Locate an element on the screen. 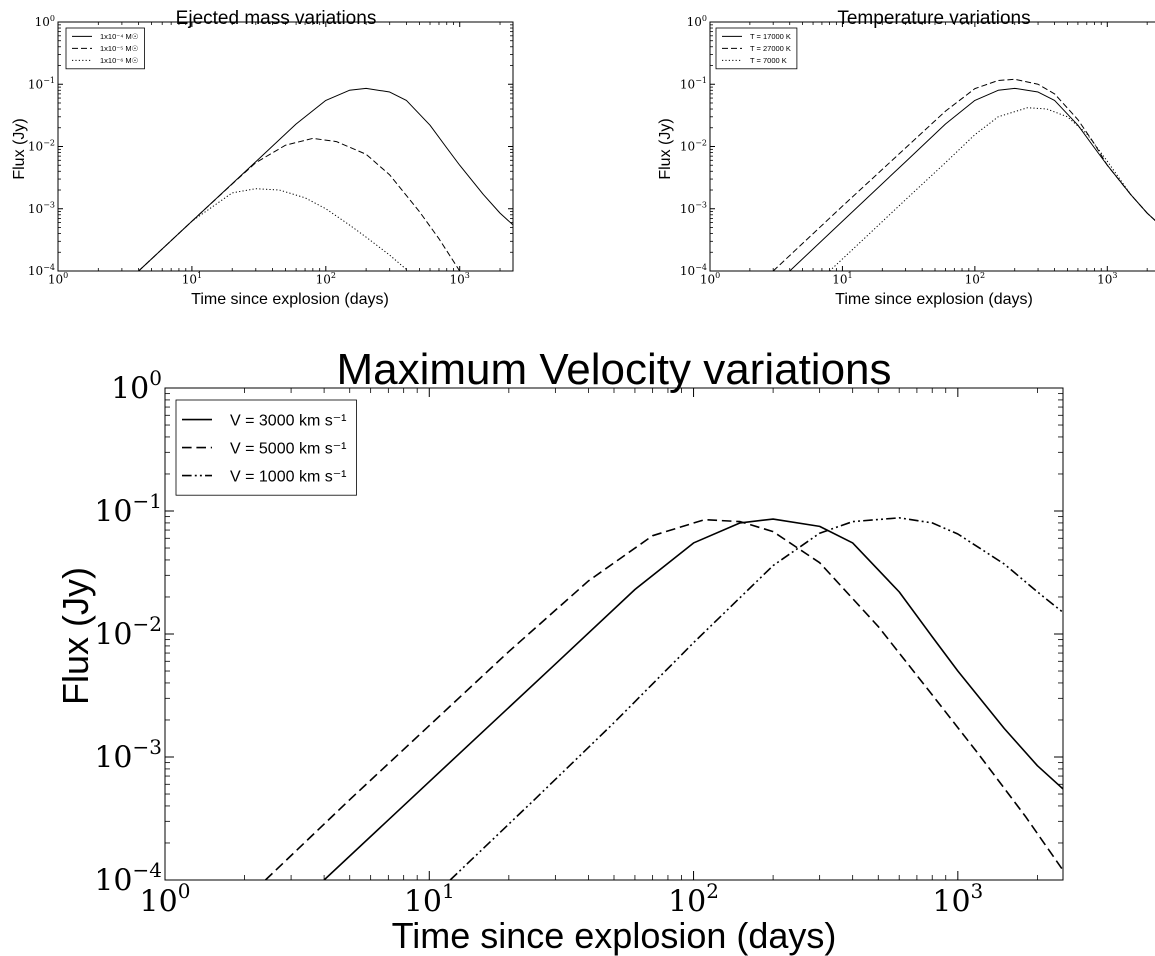 This screenshot has height=956, width=1155. legend-label: 1x10⁻⁴ M☉ is located at coordinates (119, 36).